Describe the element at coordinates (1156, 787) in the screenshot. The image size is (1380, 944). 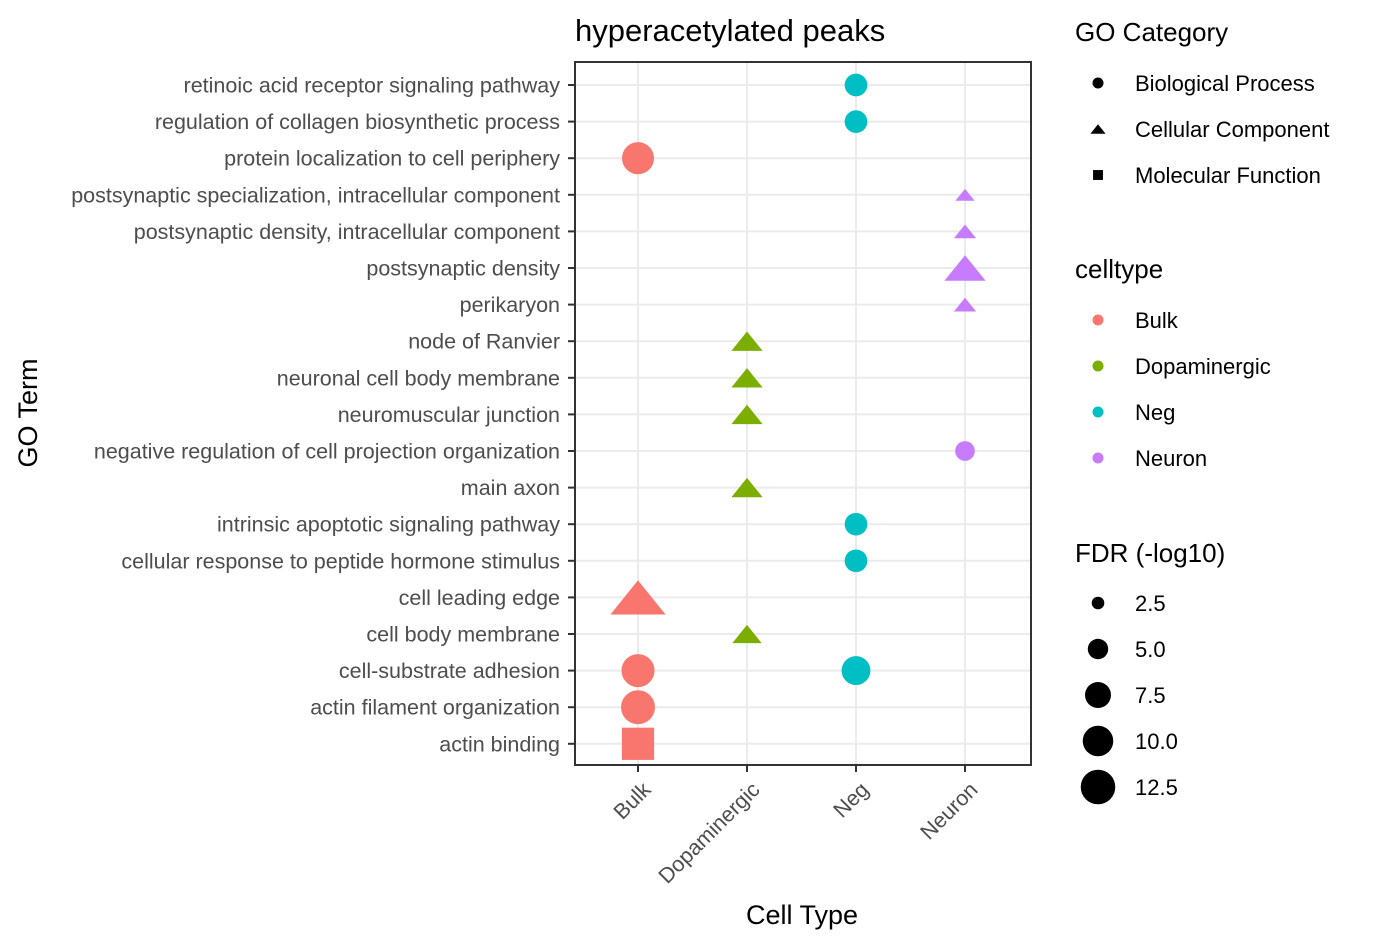
I see `legend-size-label: 12.5` at that location.